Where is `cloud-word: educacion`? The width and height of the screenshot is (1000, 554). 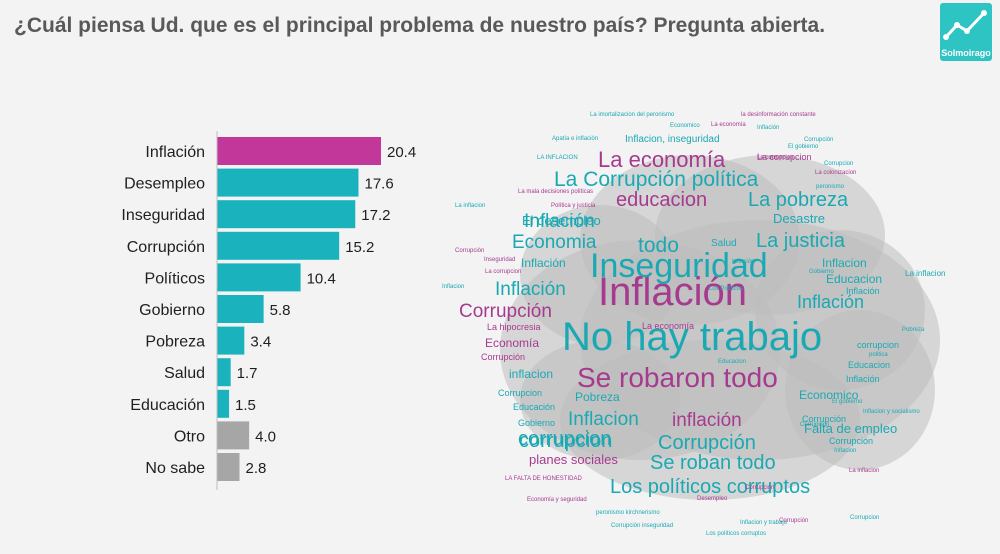 cloud-word: educacion is located at coordinates (661, 200).